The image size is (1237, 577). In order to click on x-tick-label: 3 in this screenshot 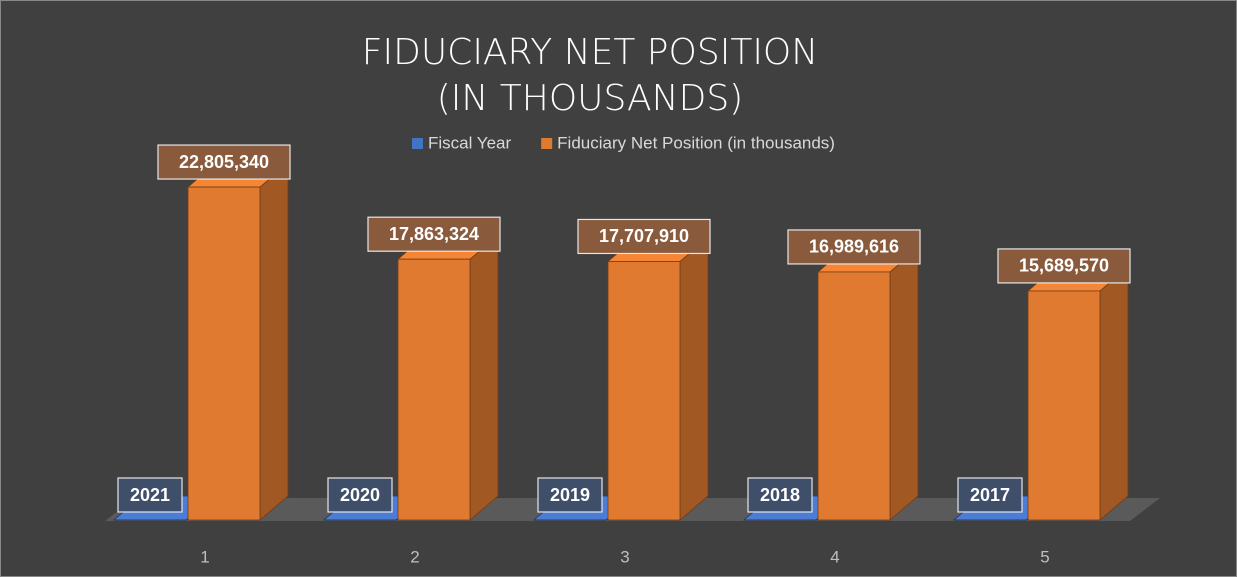, I will do `click(624, 556)`.